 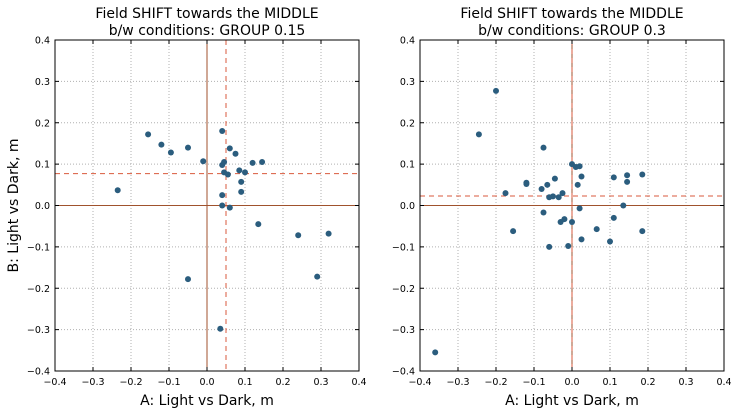 I want to click on chart-title: Field SHIFT towards the MIDDLE, so click(x=571, y=14).